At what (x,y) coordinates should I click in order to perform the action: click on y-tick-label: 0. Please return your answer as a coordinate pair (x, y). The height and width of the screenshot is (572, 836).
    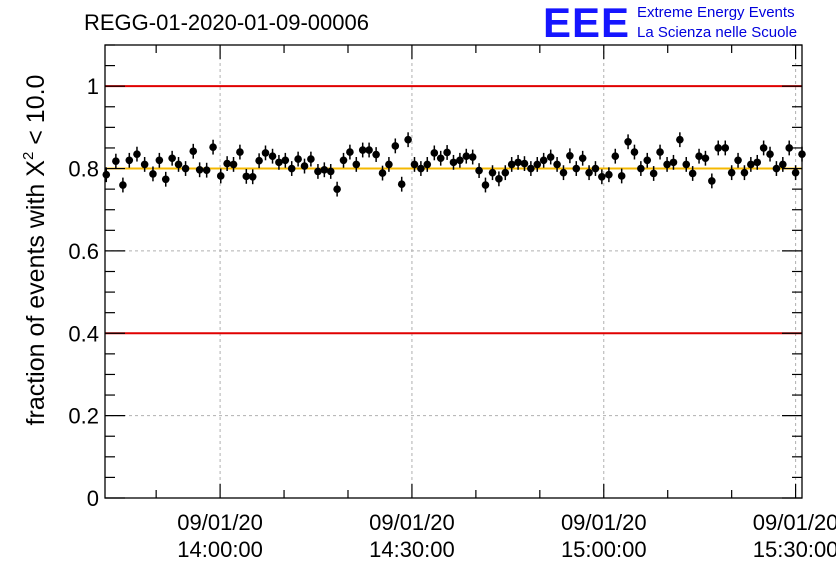
    Looking at the image, I should click on (93, 498).